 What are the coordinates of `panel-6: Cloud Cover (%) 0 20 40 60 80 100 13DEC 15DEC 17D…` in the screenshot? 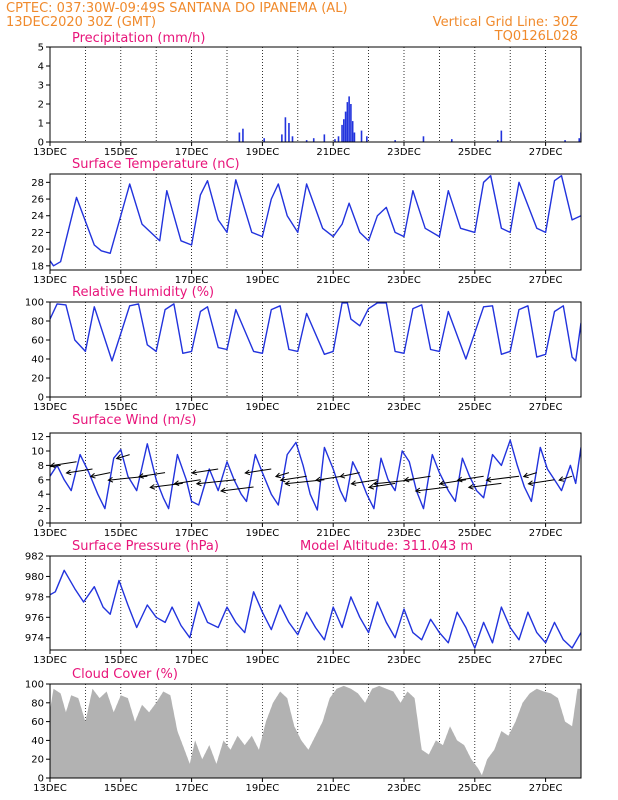 It's located at (303, 730).